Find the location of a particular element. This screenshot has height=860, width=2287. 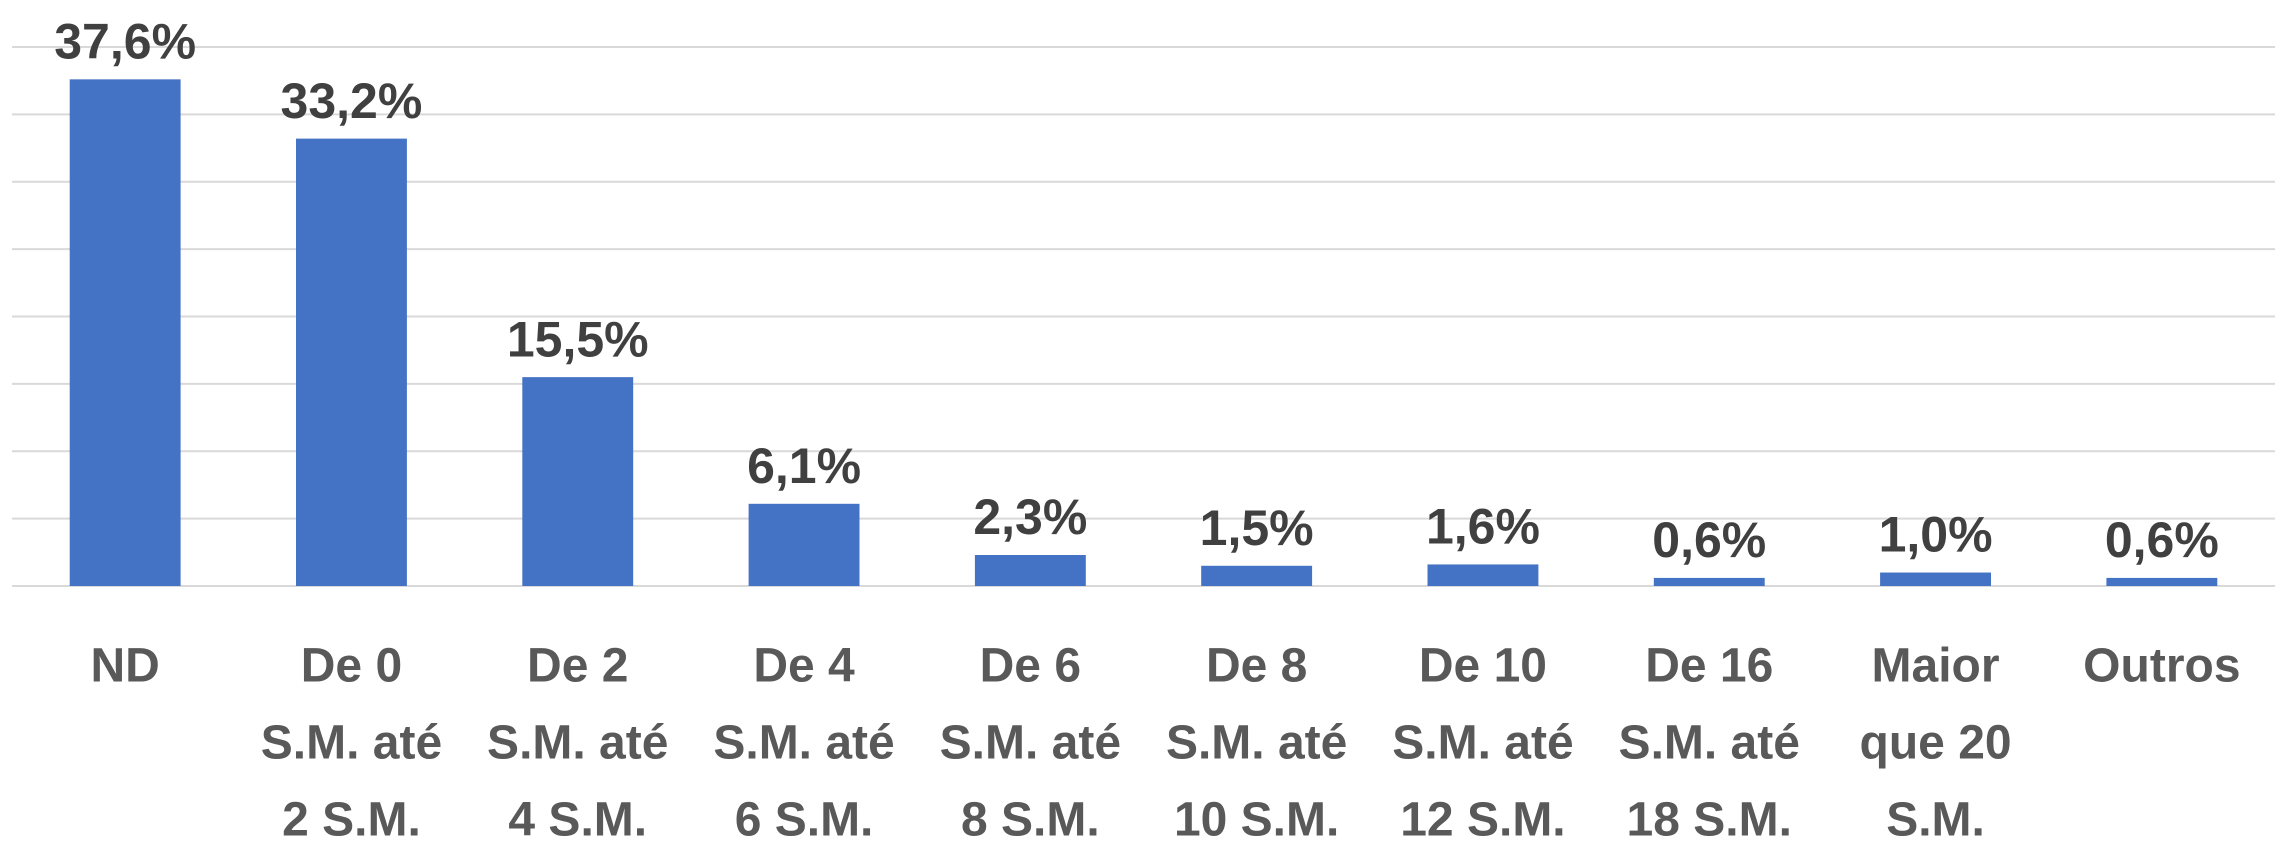

x-tick-label: De 10 is located at coordinates (1483, 666).